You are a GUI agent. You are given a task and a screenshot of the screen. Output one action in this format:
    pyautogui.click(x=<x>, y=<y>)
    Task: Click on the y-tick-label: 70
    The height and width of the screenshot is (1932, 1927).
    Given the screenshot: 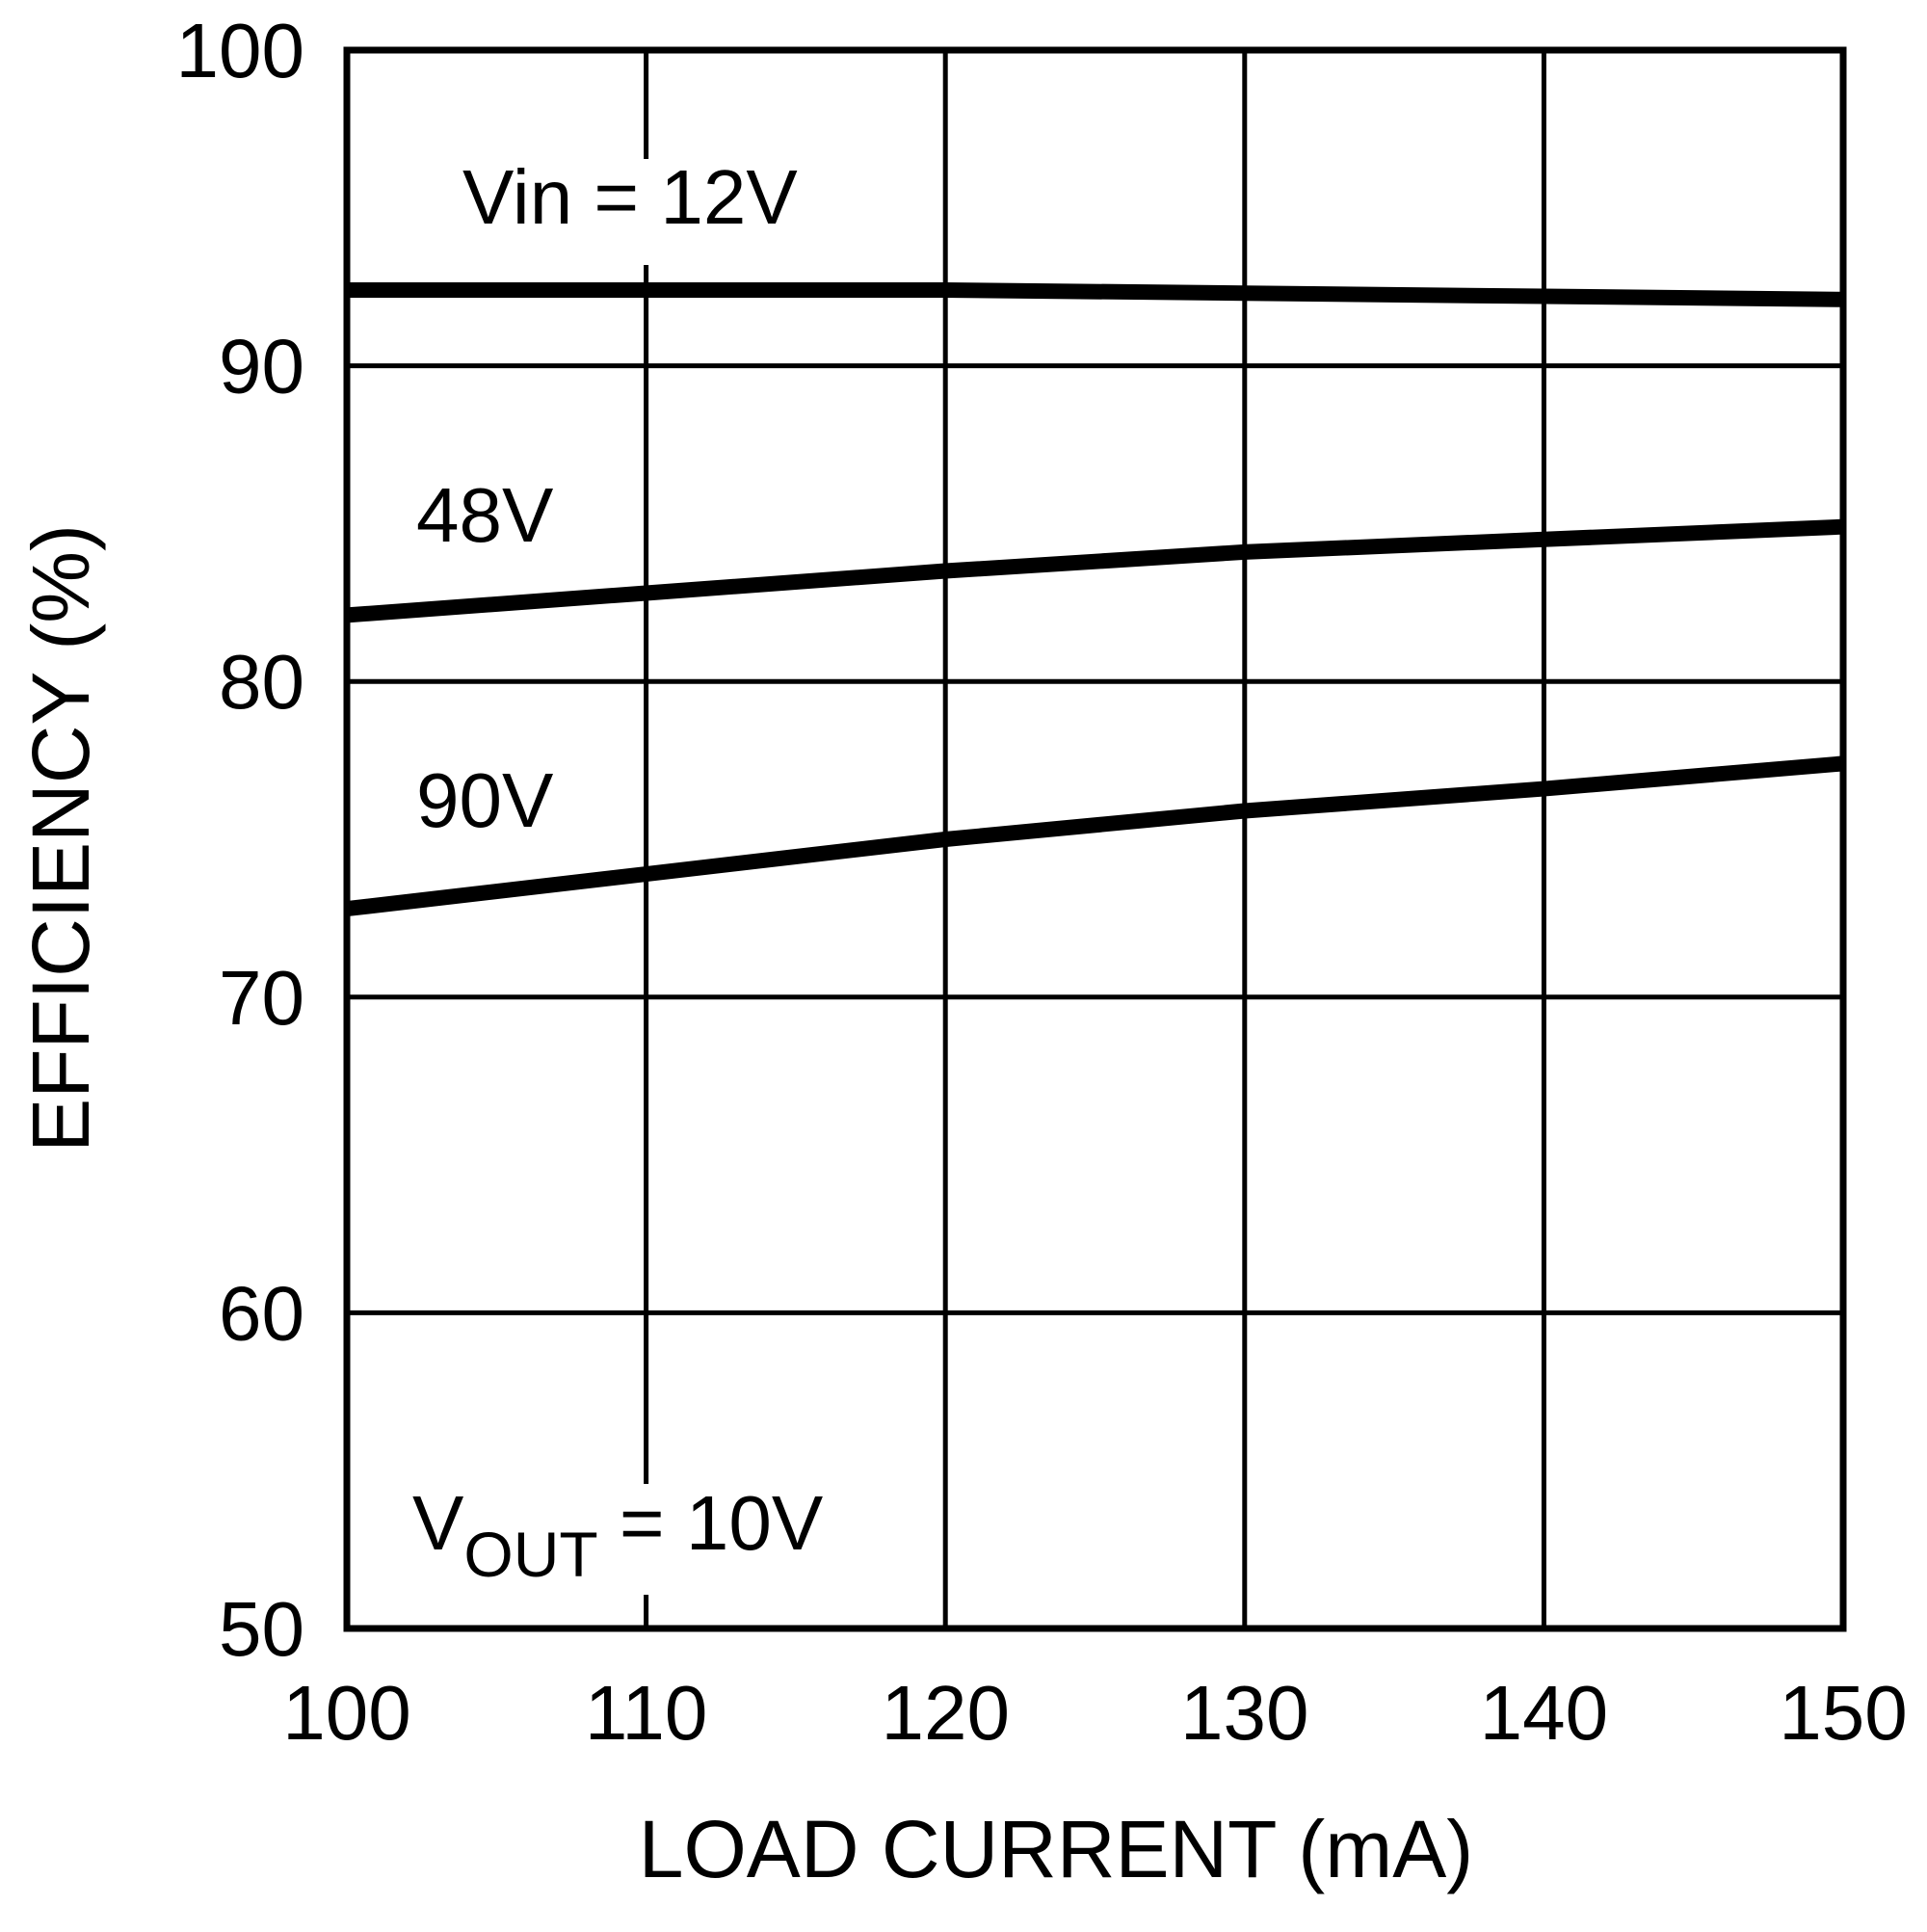 What is the action you would take?
    pyautogui.click(x=261, y=998)
    